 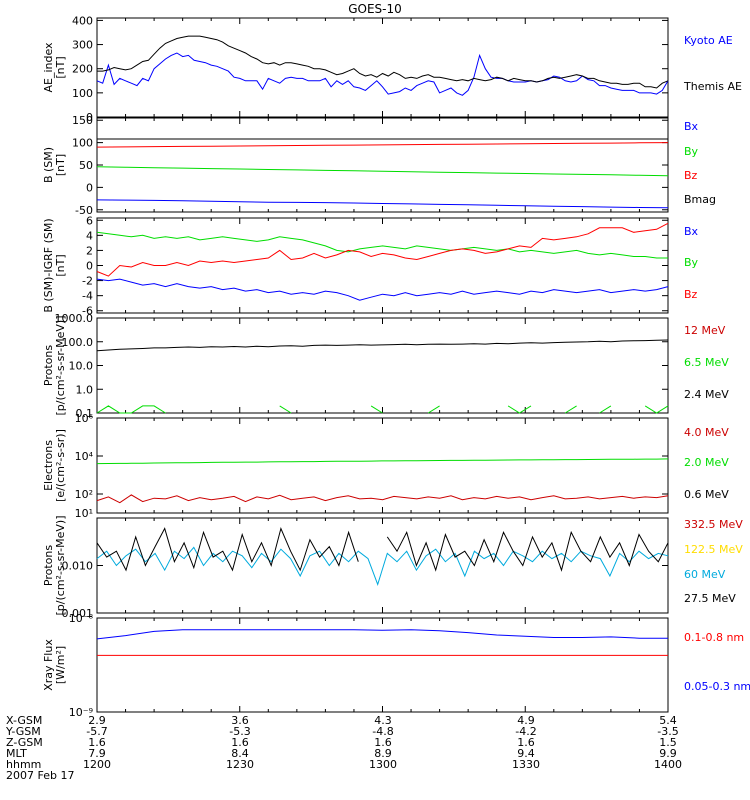 I want to click on footer-value: 1400, so click(x=668, y=764).